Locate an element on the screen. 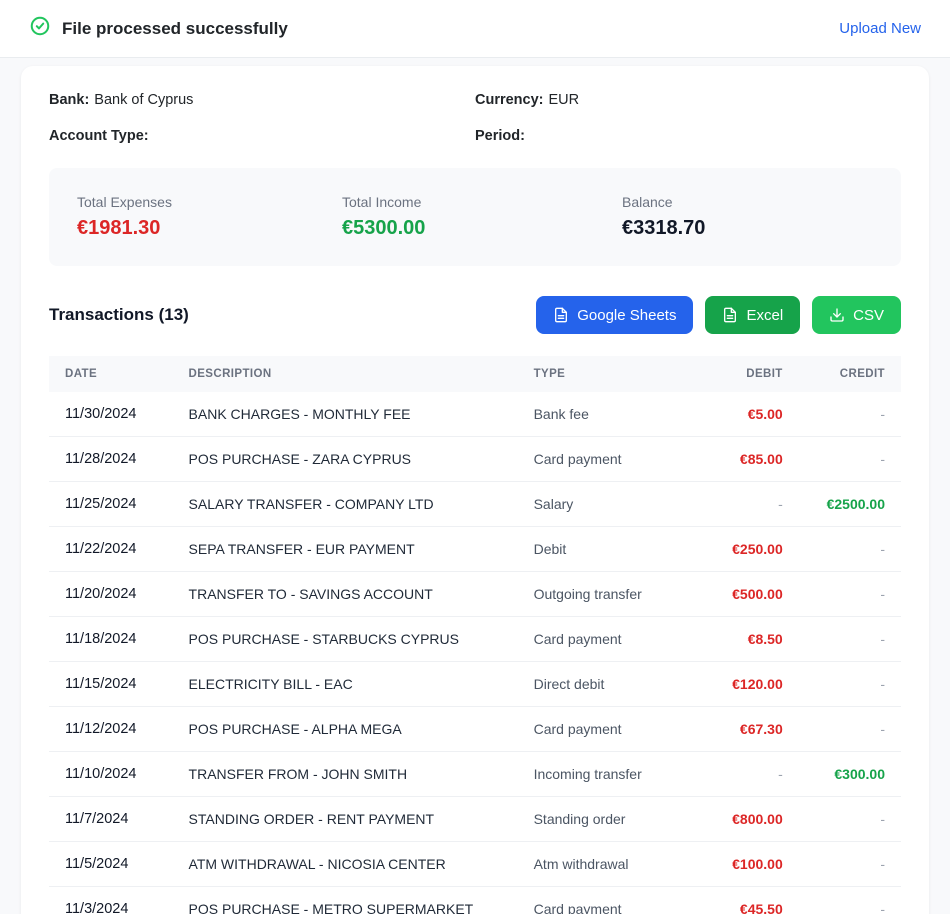 This screenshot has width=950, height=914. status-text: File processed successfully is located at coordinates (175, 28).